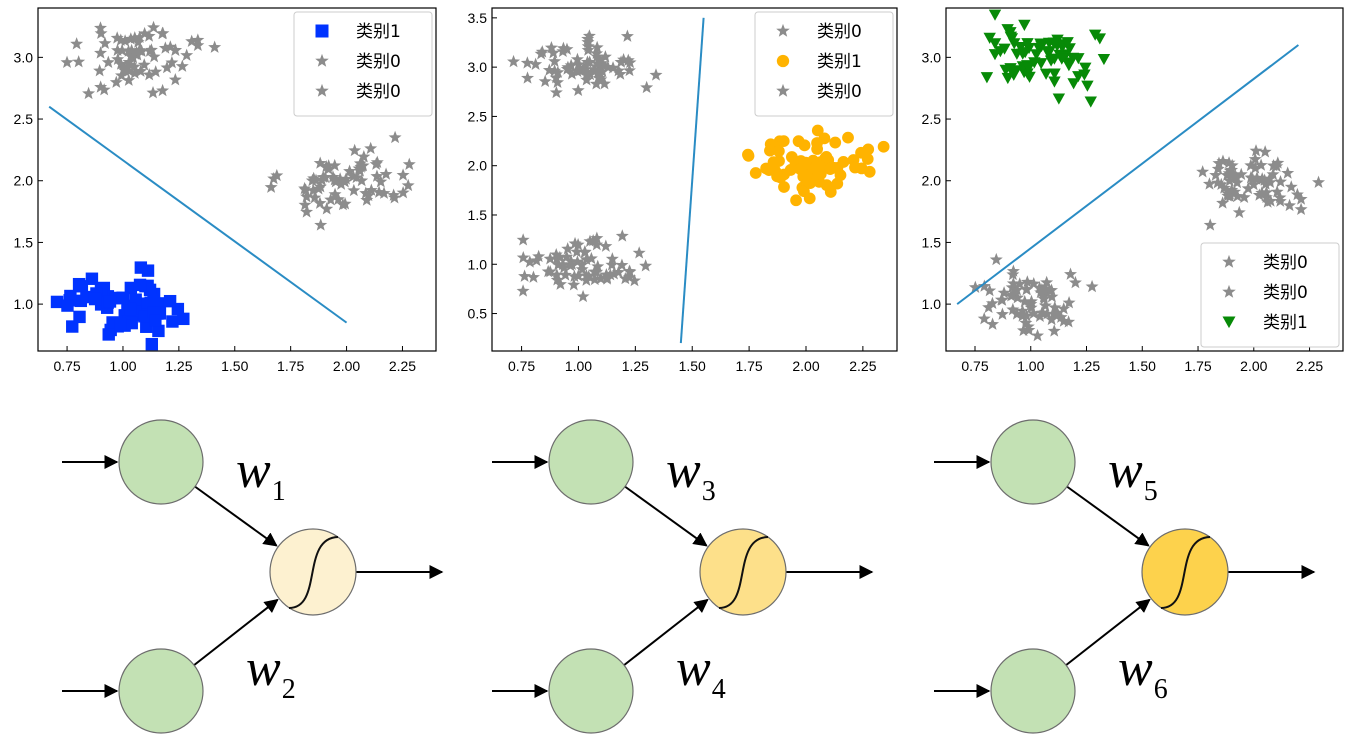 The width and height of the screenshot is (1360, 750). What do you see at coordinates (591, 462) in the screenshot?
I see `input-neuron` at bounding box center [591, 462].